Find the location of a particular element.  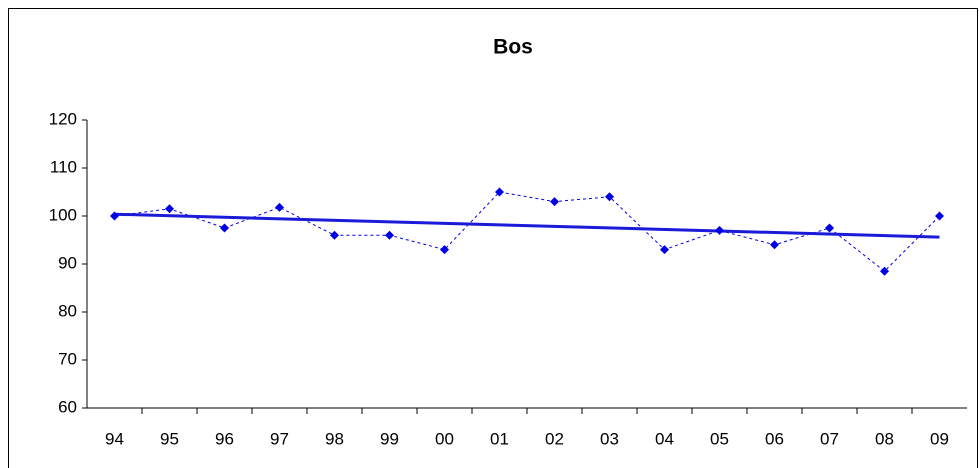

y-tick-label: 90 is located at coordinates (67, 262).